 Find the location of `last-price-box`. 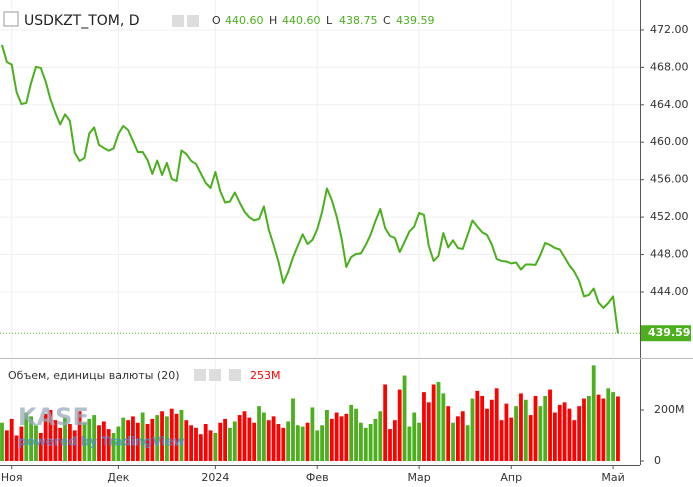

last-price-box is located at coordinates (666, 333).